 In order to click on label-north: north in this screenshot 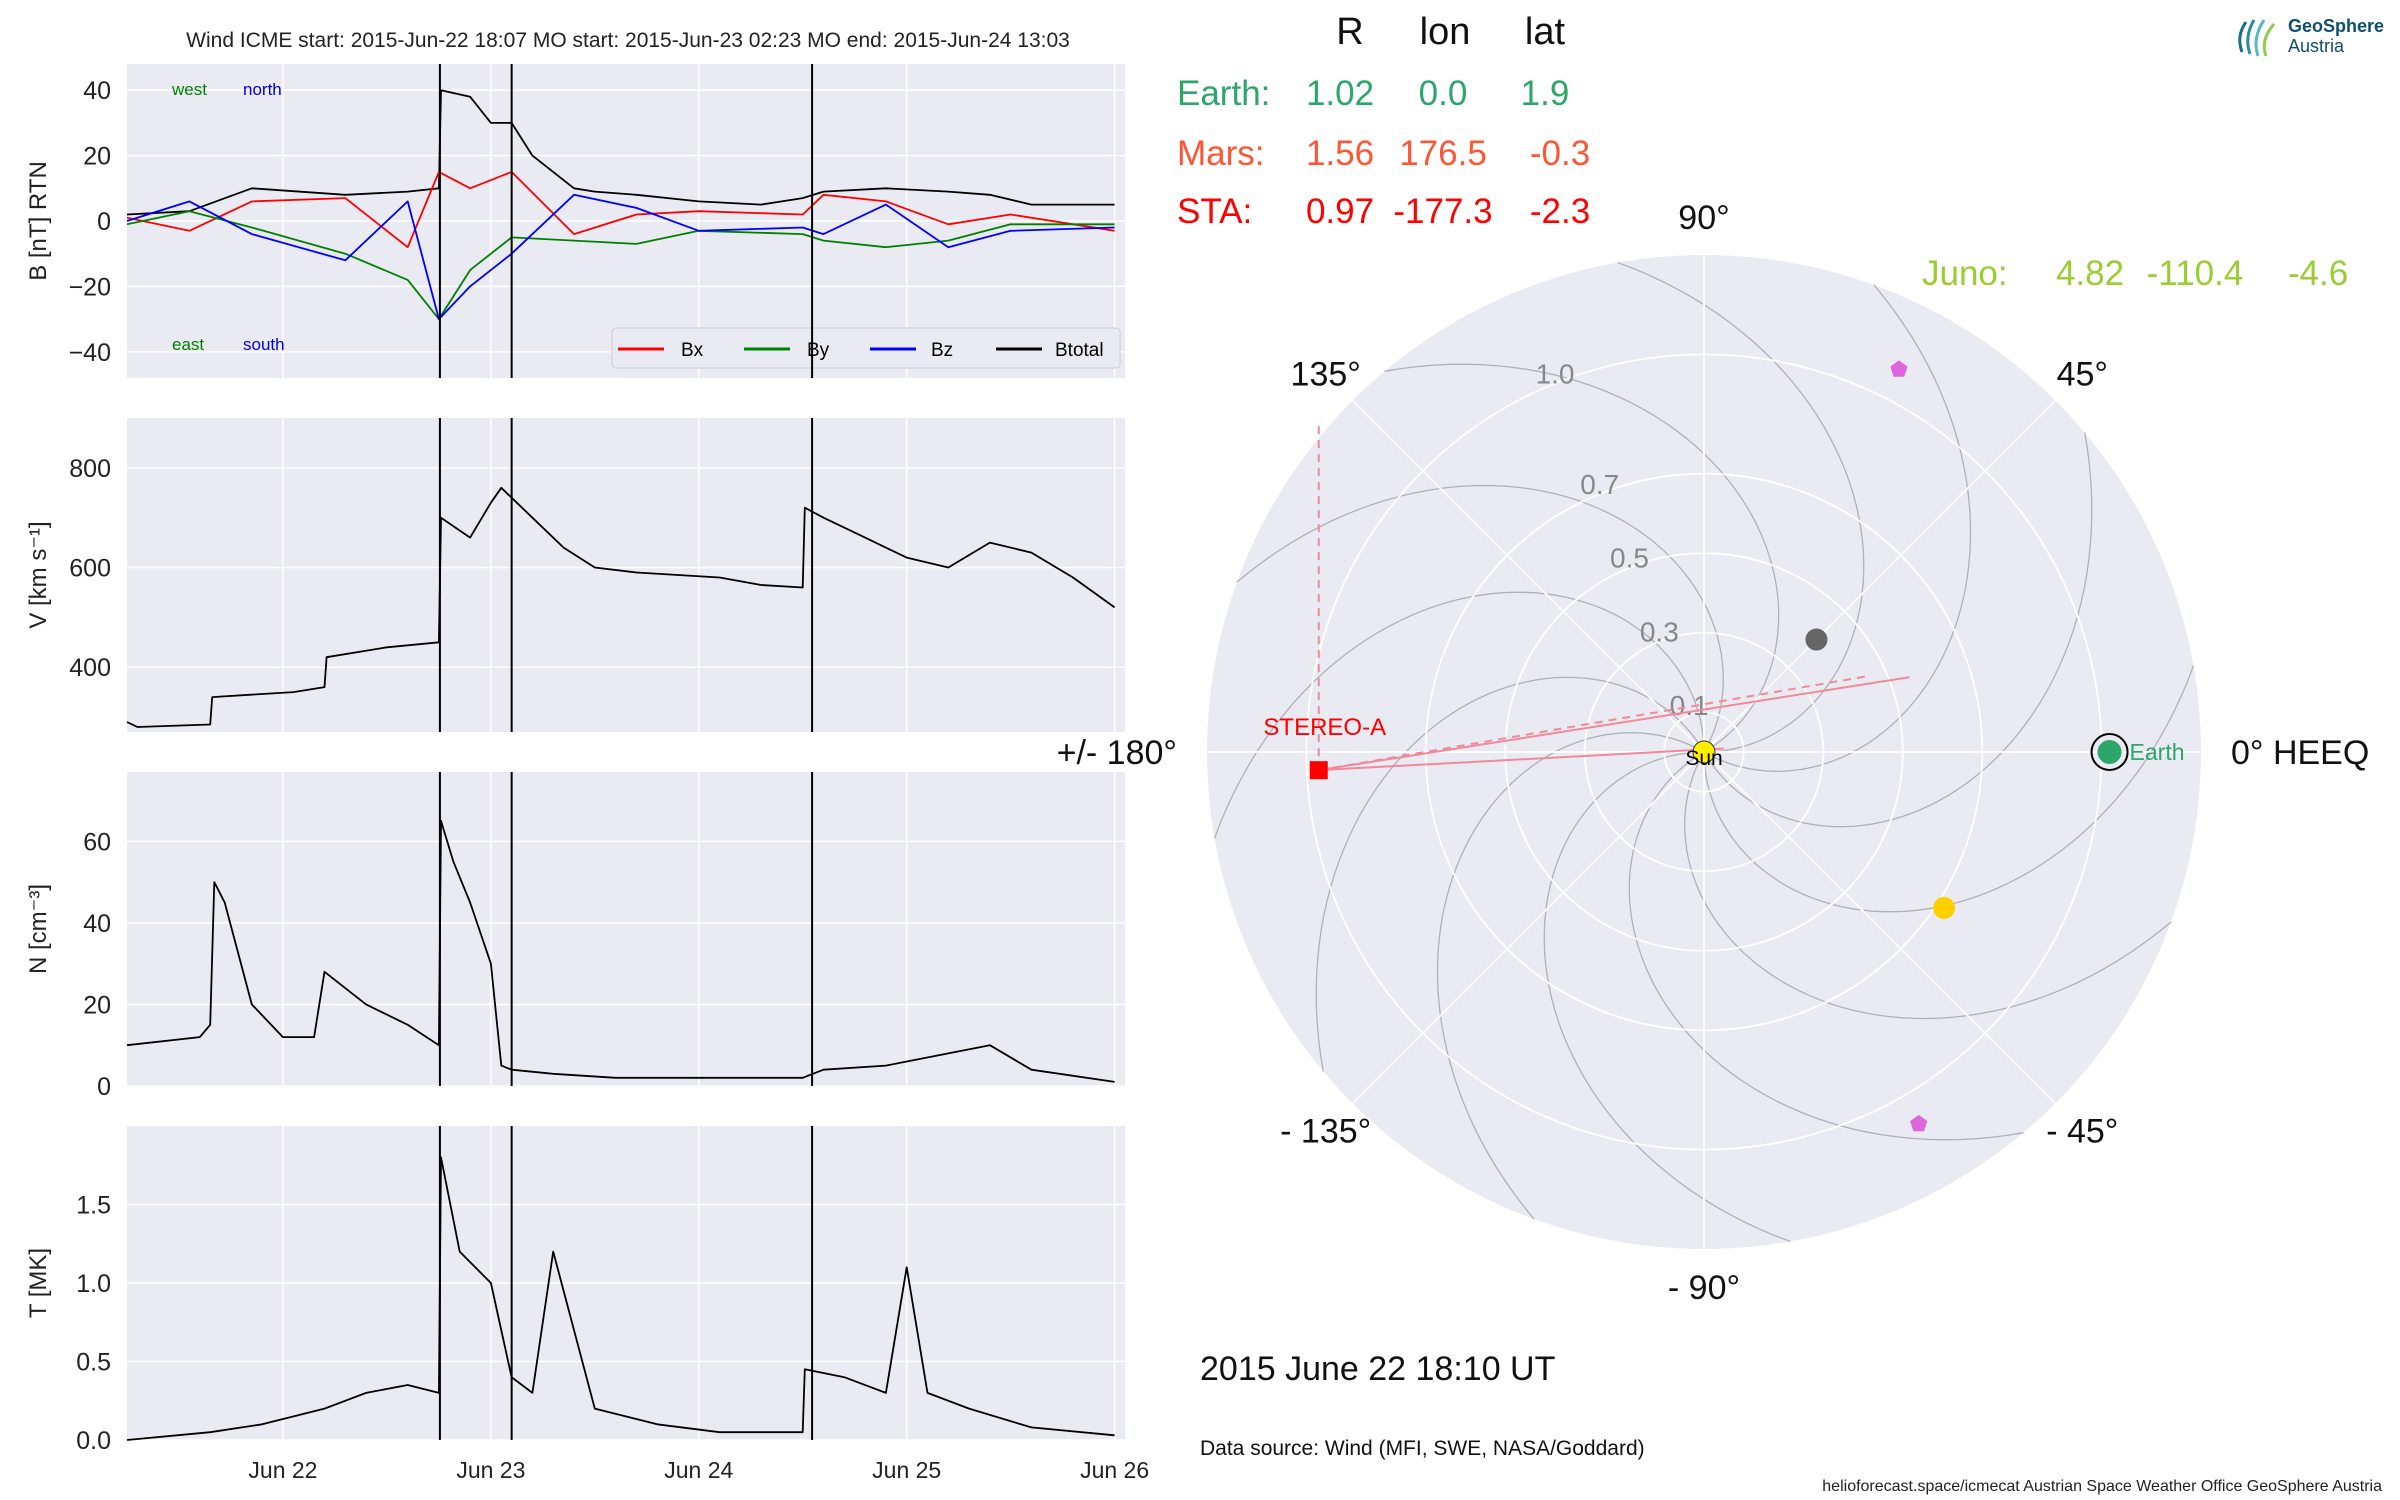, I will do `click(262, 89)`.